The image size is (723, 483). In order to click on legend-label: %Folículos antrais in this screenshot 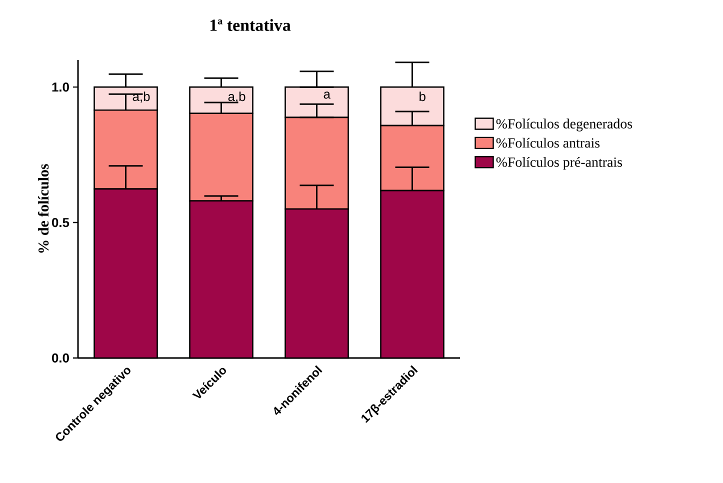, I will do `click(548, 143)`.